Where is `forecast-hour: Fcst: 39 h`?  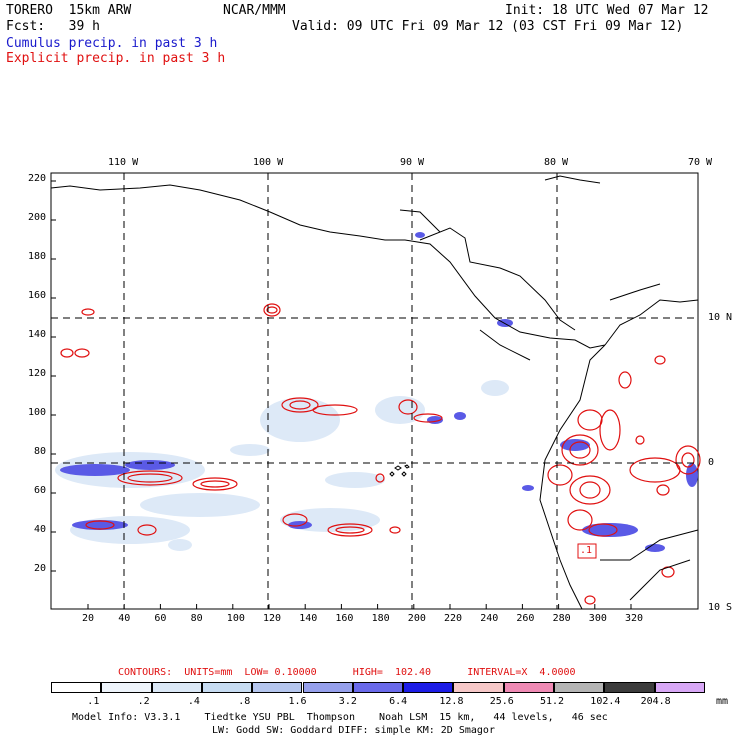
forecast-hour: Fcst: 39 h is located at coordinates (53, 26).